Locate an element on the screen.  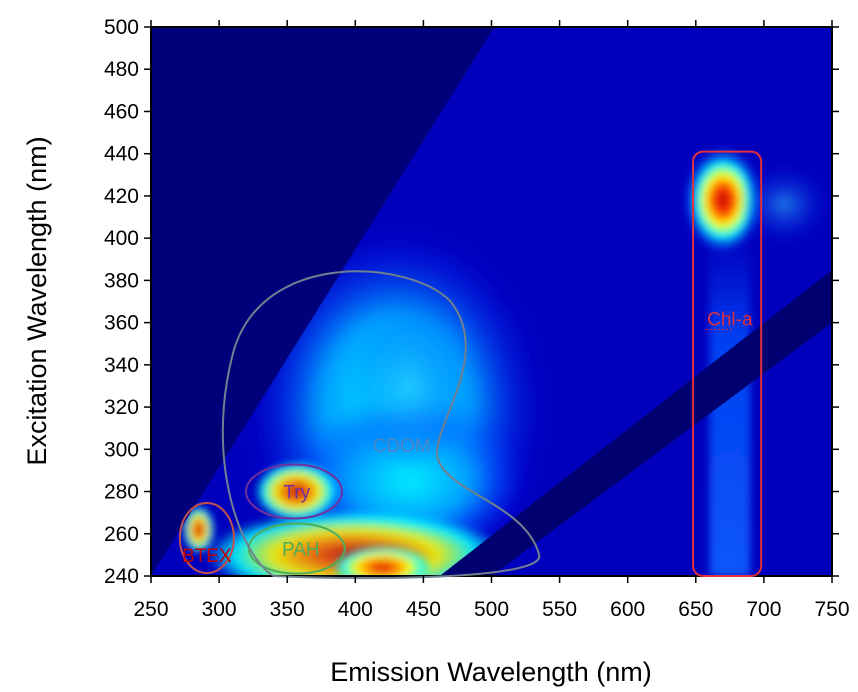
y-tick-label: 300 is located at coordinates (121, 449).